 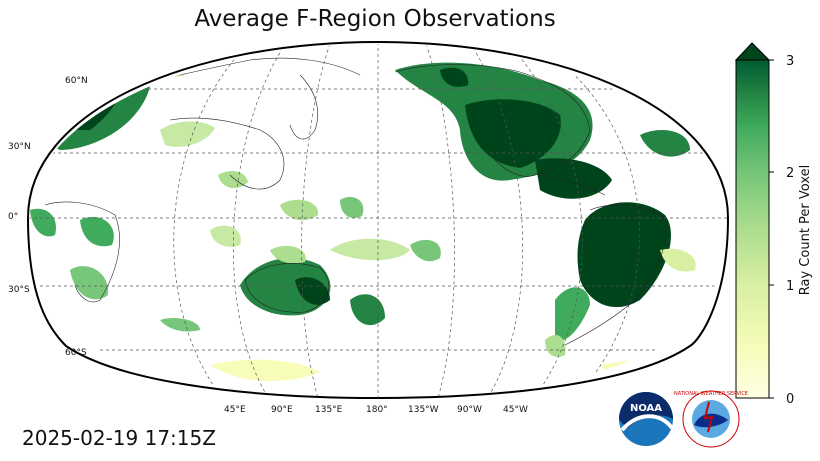 I want to click on lon-label-135e: 135°E, so click(x=329, y=410).